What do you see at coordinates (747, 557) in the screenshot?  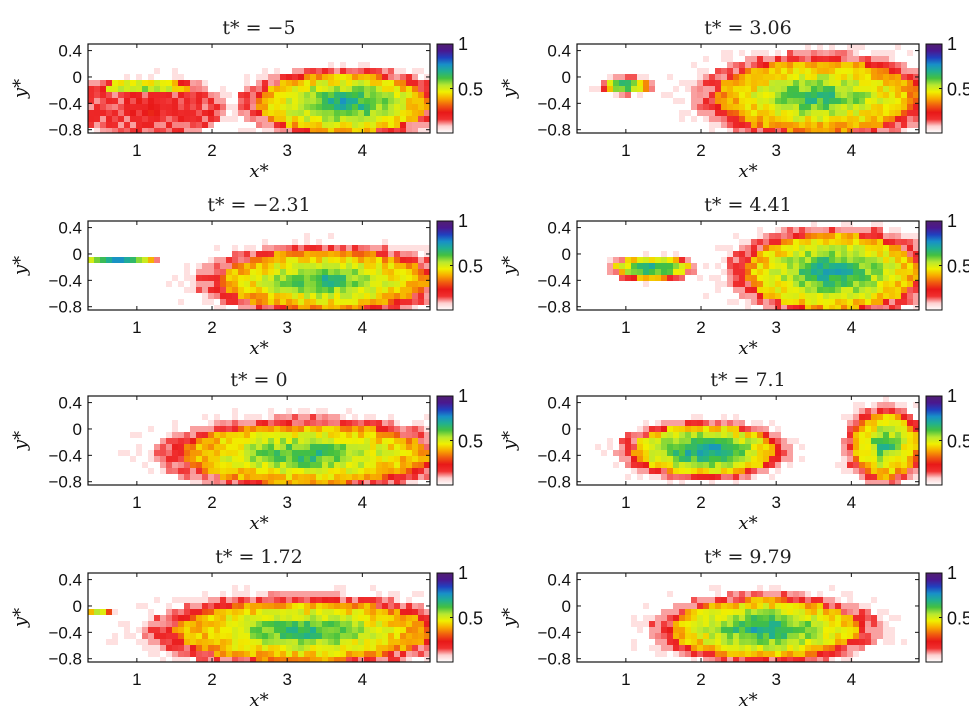 I see `panel-title: t* = 9.79` at bounding box center [747, 557].